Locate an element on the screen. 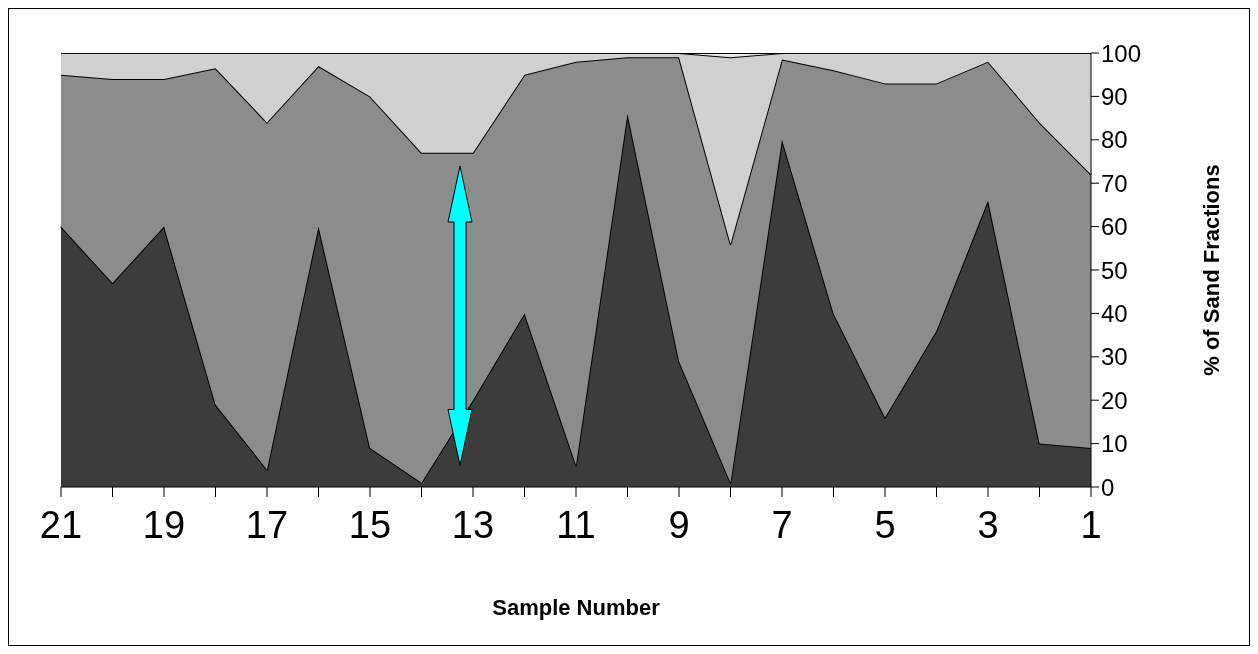  y-axis-title: % of Sand Fractions is located at coordinates (1211, 270).